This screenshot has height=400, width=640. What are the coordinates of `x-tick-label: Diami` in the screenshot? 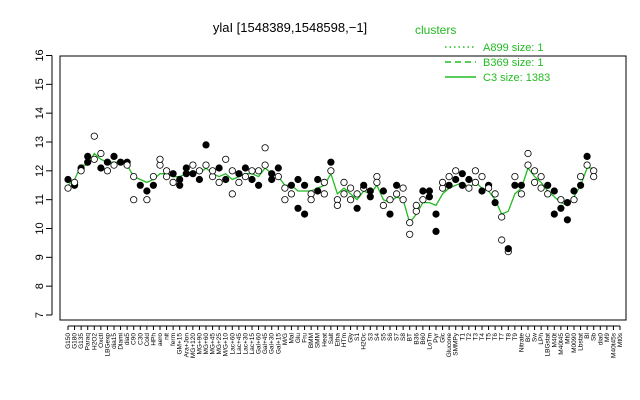 It's located at (121, 341).